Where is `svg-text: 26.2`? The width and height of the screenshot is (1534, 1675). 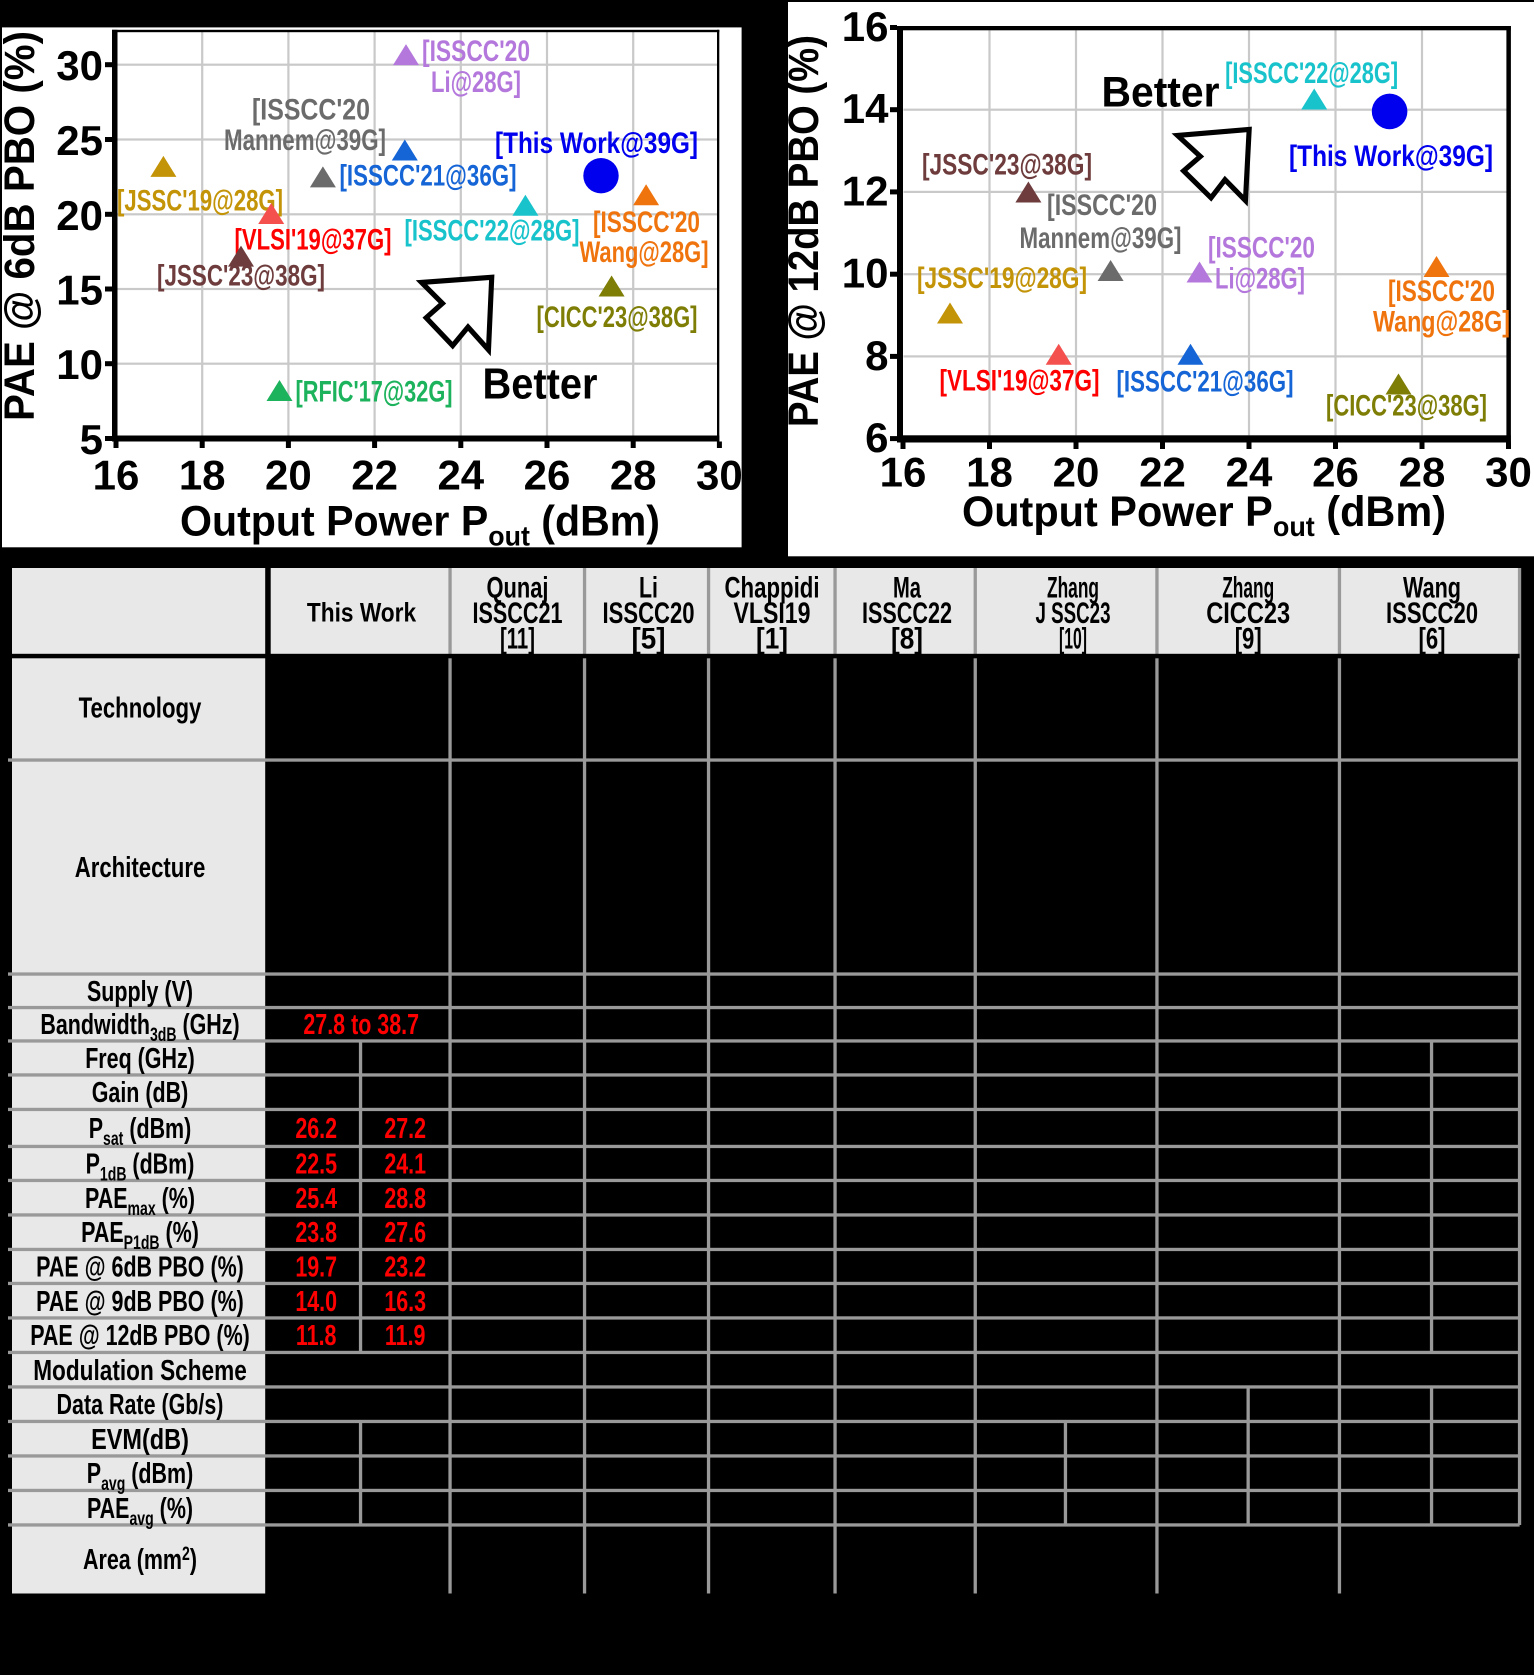 svg-text: 26.2 is located at coordinates (316, 1129).